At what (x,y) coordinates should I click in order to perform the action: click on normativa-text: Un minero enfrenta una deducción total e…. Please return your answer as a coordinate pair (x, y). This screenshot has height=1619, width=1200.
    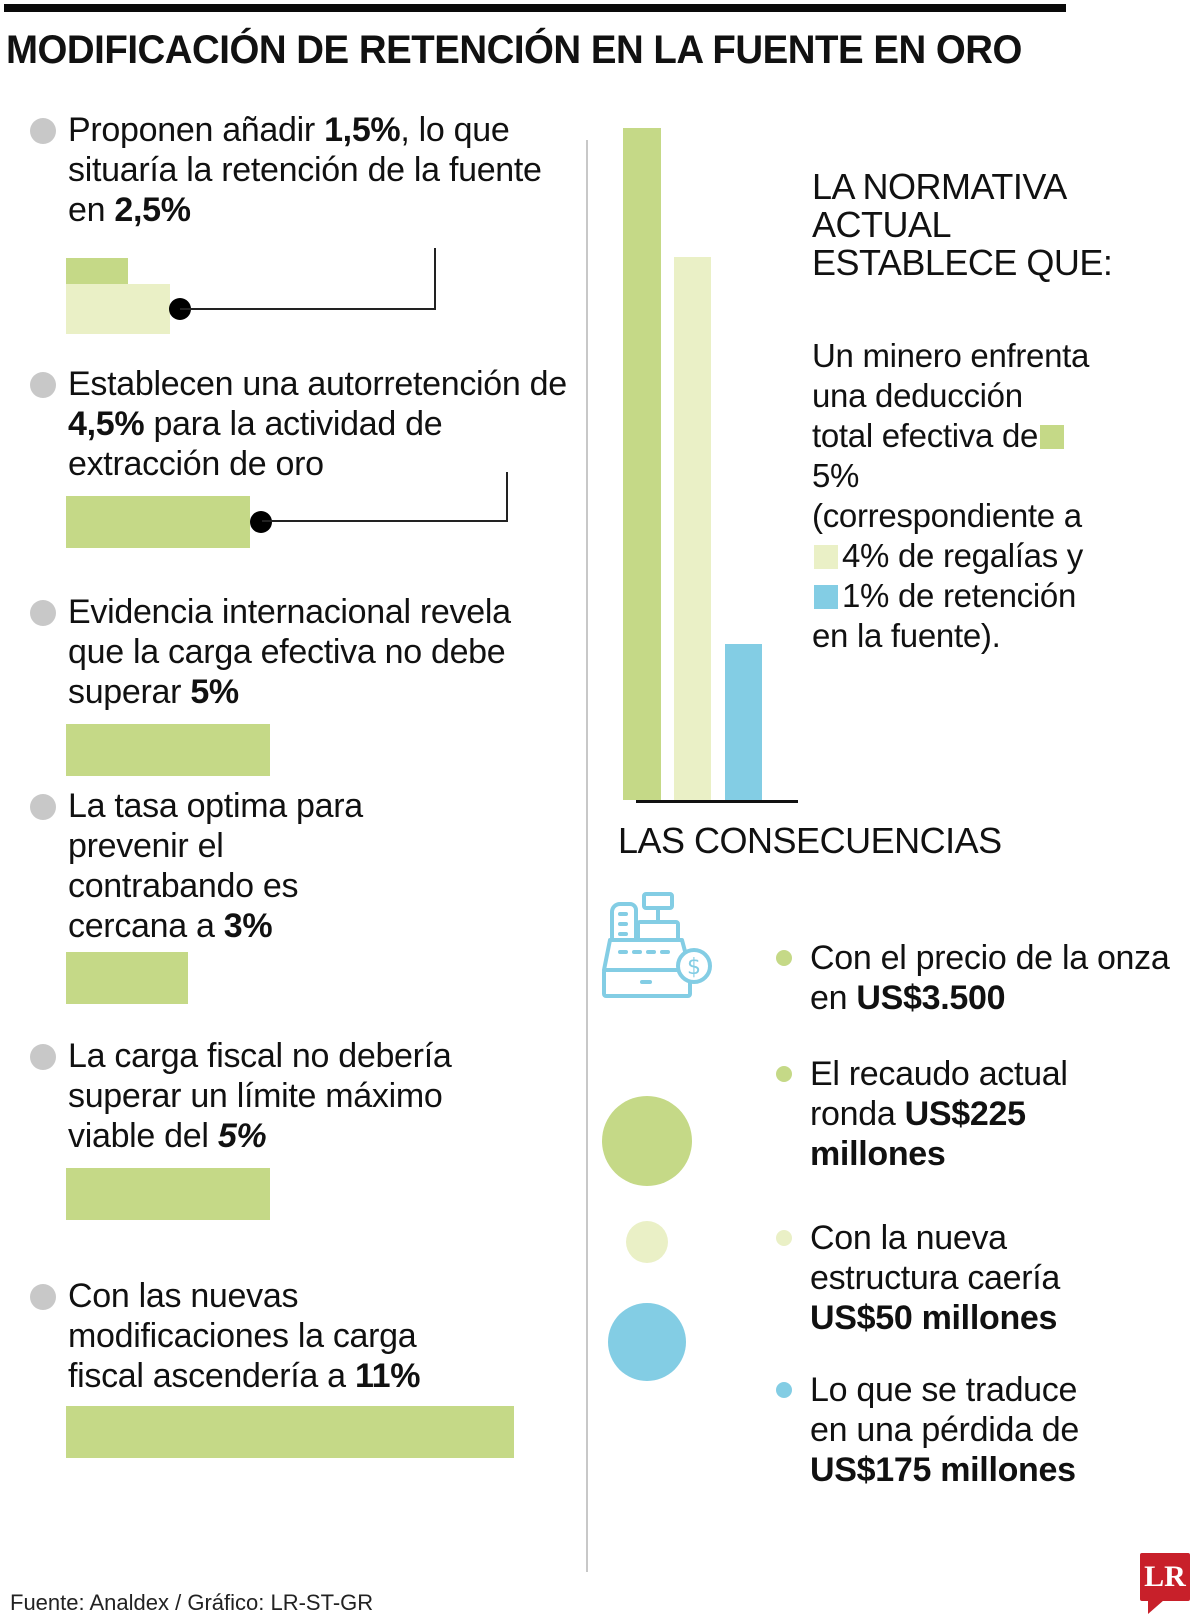
    Looking at the image, I should click on (951, 495).